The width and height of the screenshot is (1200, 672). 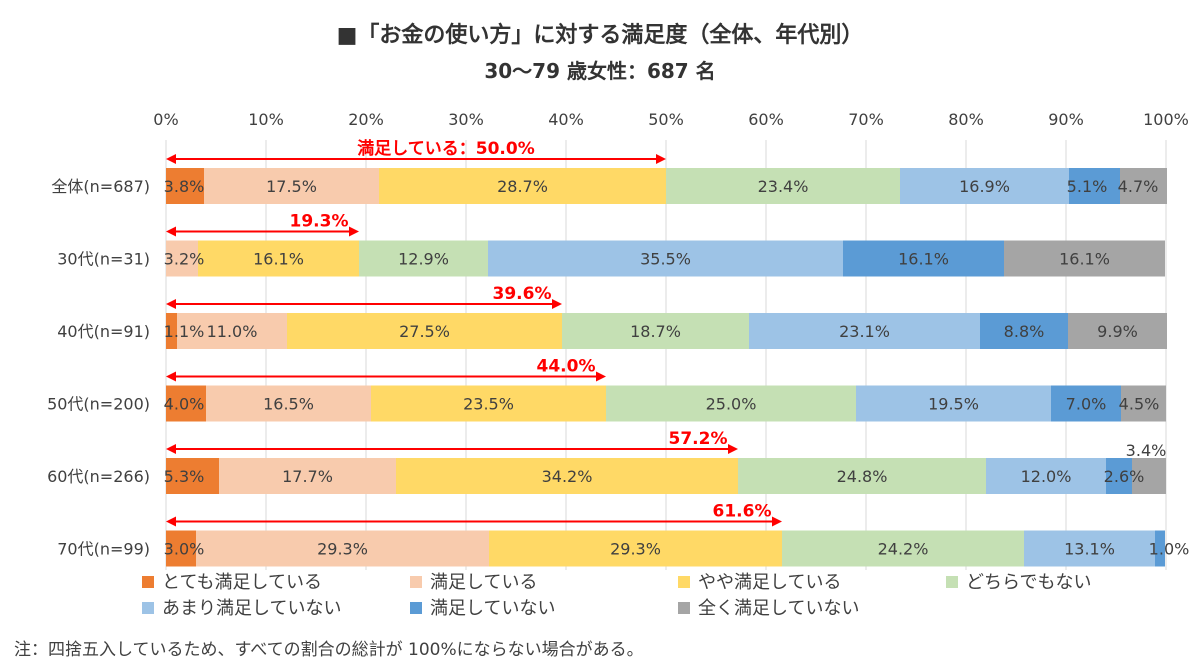 What do you see at coordinates (266, 119) in the screenshot?
I see `x-tick-label: 10%` at bounding box center [266, 119].